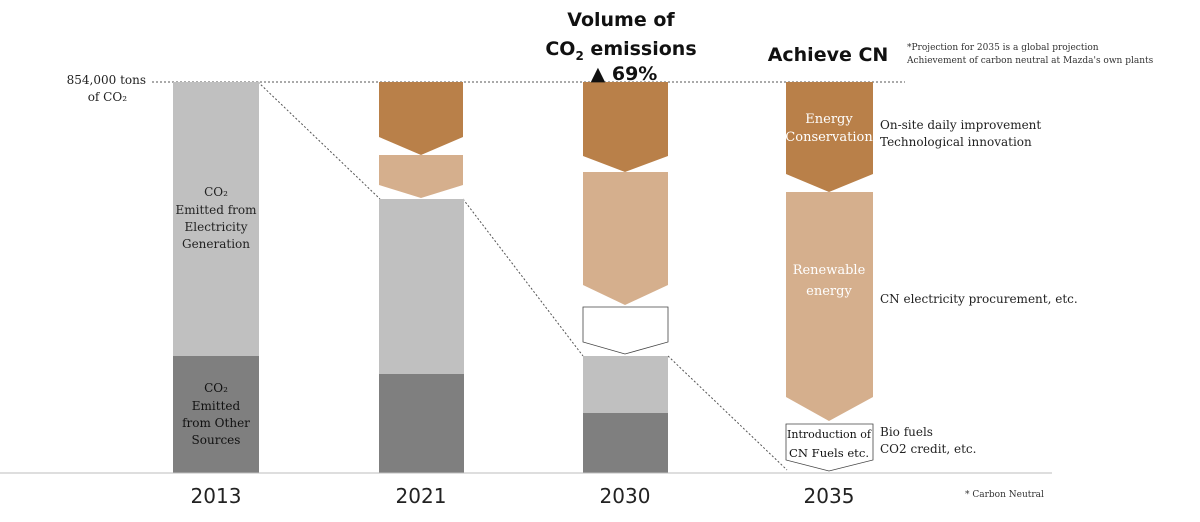 This screenshot has height=522, width=1200. Describe the element at coordinates (621, 20) in the screenshot. I see `title-line1: Volume of` at that location.